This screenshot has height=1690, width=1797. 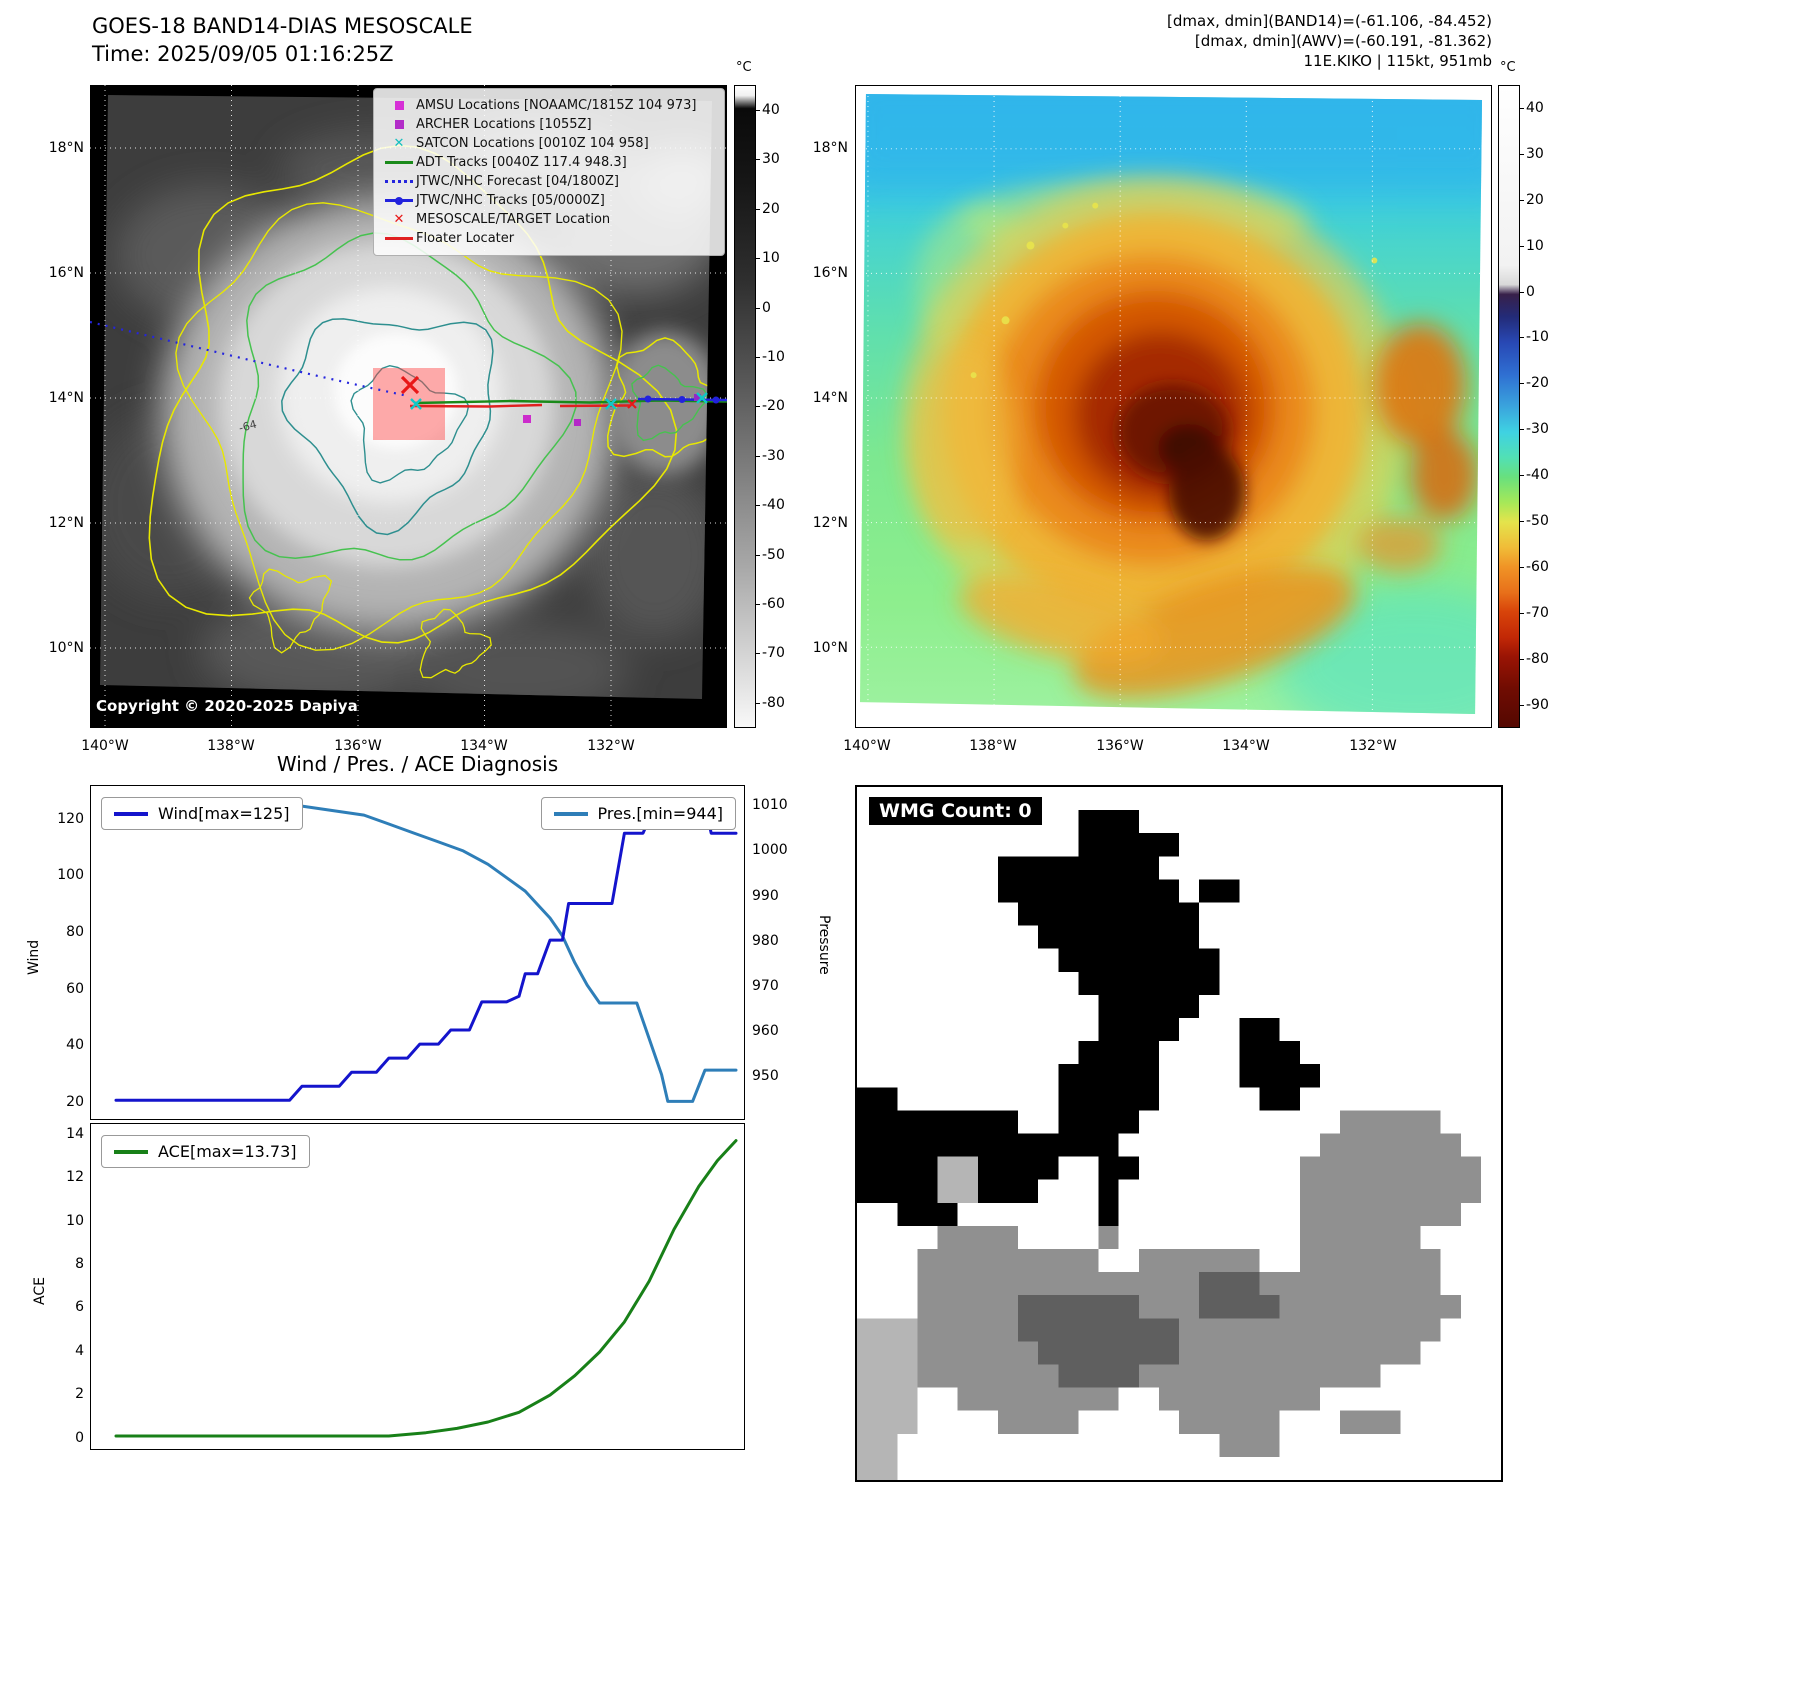 I want to click on legend-label: SATCON Locations [0010Z 104 958], so click(x=532, y=143).